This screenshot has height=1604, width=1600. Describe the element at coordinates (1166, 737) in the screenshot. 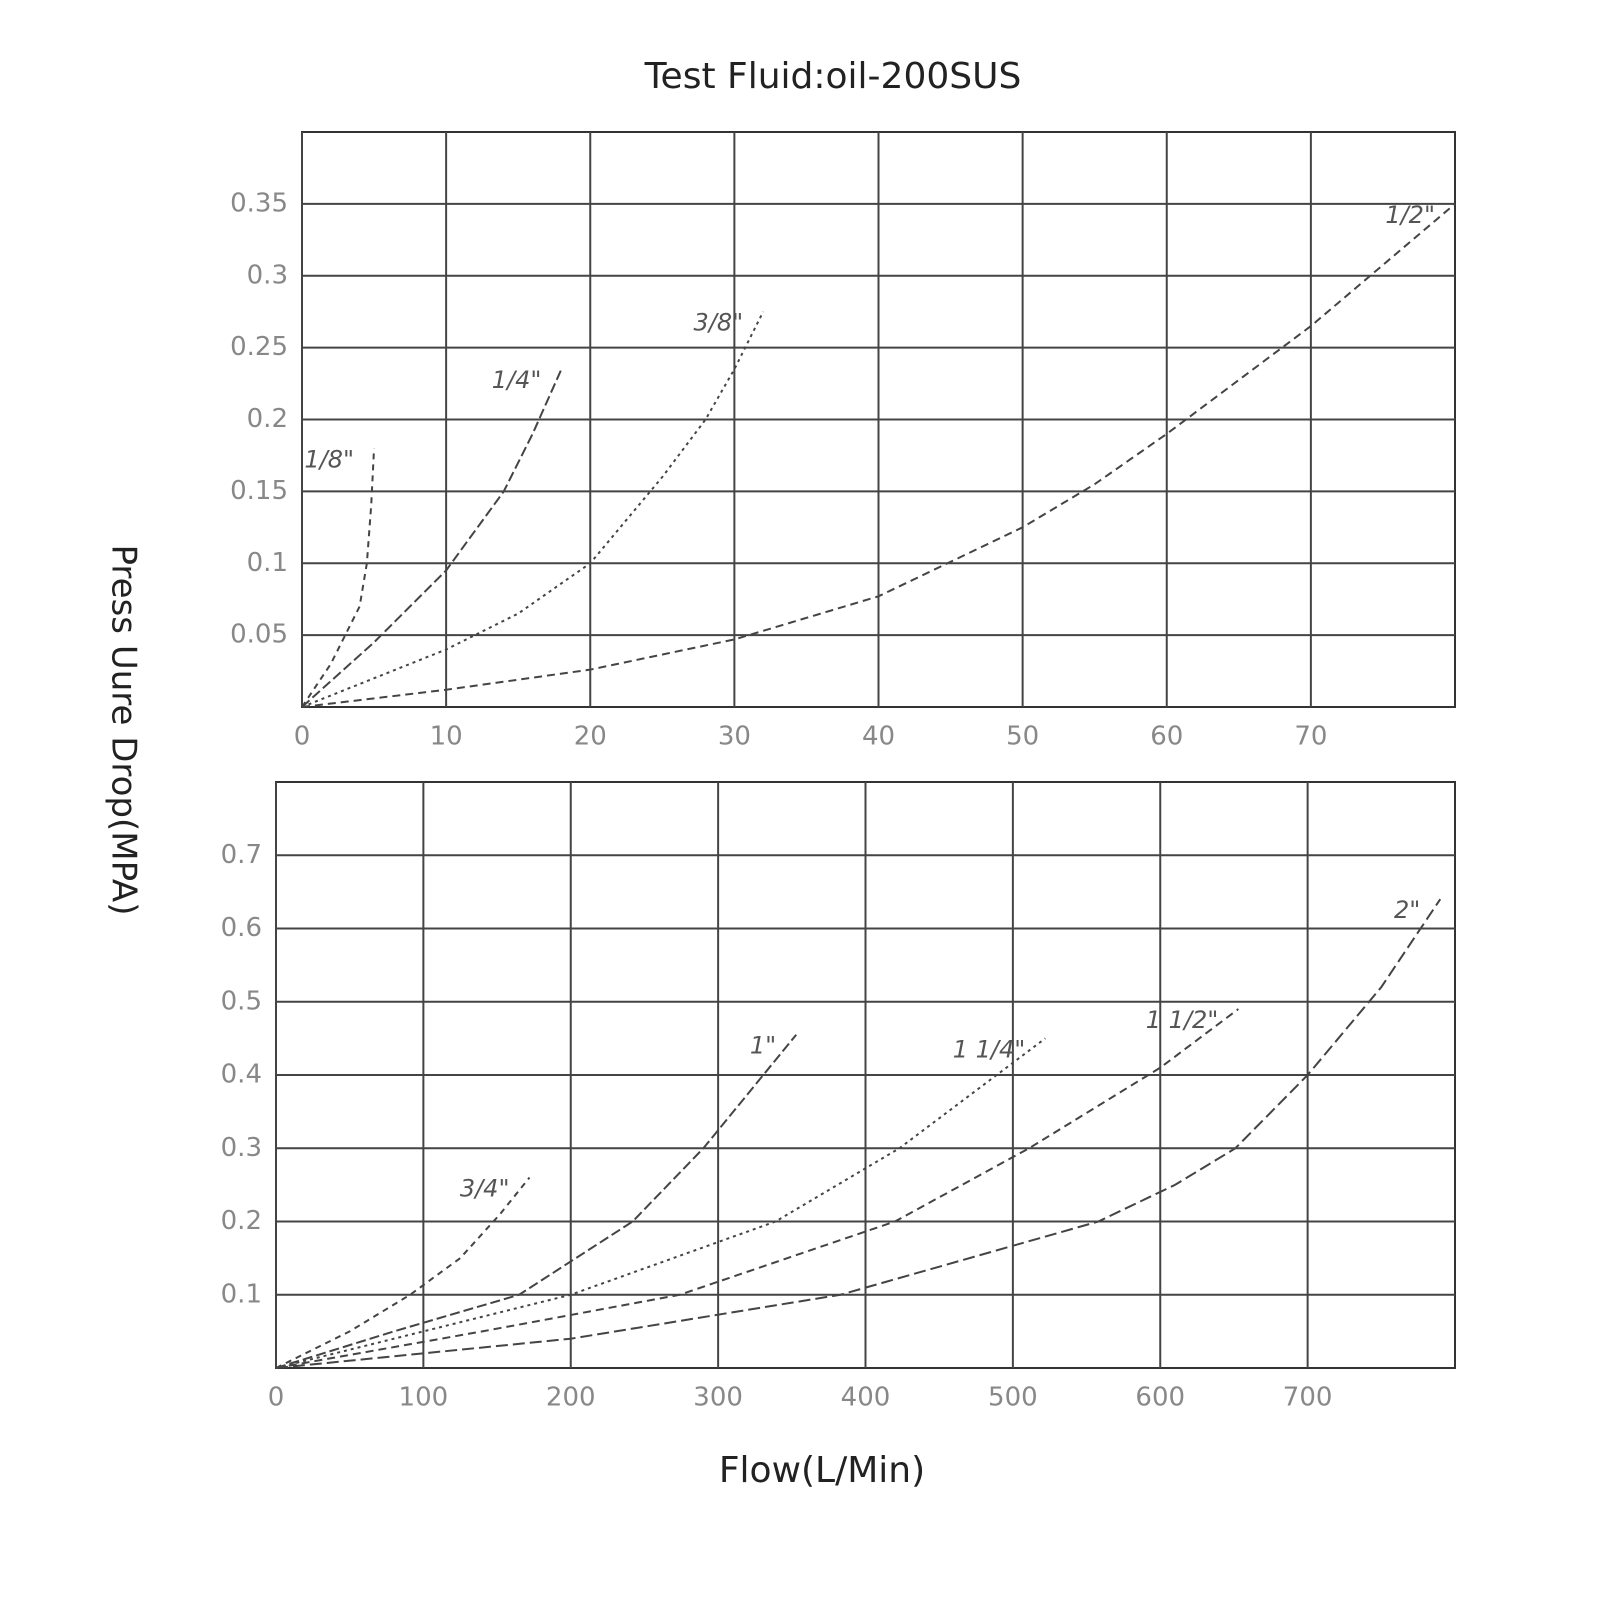

I see `x-tick-label: 60` at that location.